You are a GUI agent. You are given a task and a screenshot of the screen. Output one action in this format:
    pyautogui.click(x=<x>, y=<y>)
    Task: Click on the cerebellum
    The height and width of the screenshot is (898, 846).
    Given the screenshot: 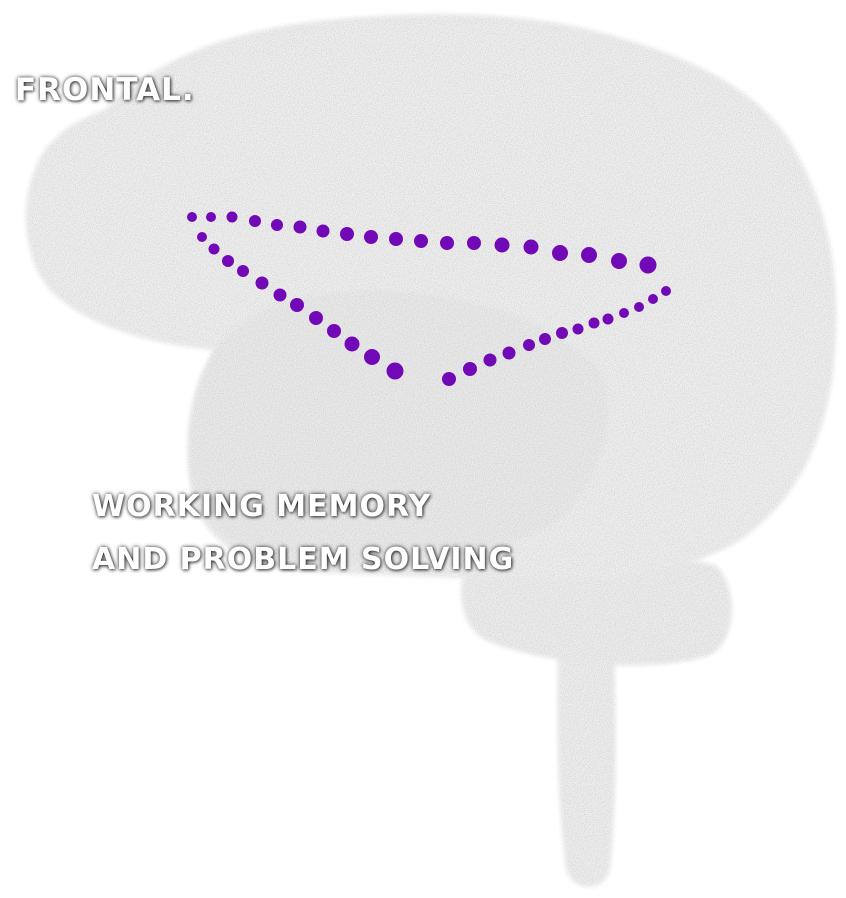 What is the action you would take?
    pyautogui.click(x=596, y=608)
    